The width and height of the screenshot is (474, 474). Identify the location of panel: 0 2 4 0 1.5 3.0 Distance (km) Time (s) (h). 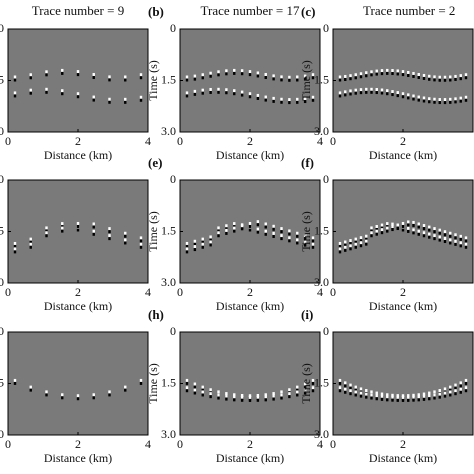
(234, 386).